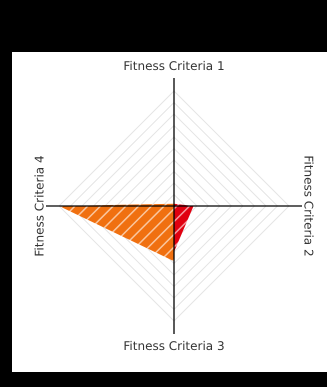  I want to click on spoke-label: Fitness Criteria 3, so click(174, 346).